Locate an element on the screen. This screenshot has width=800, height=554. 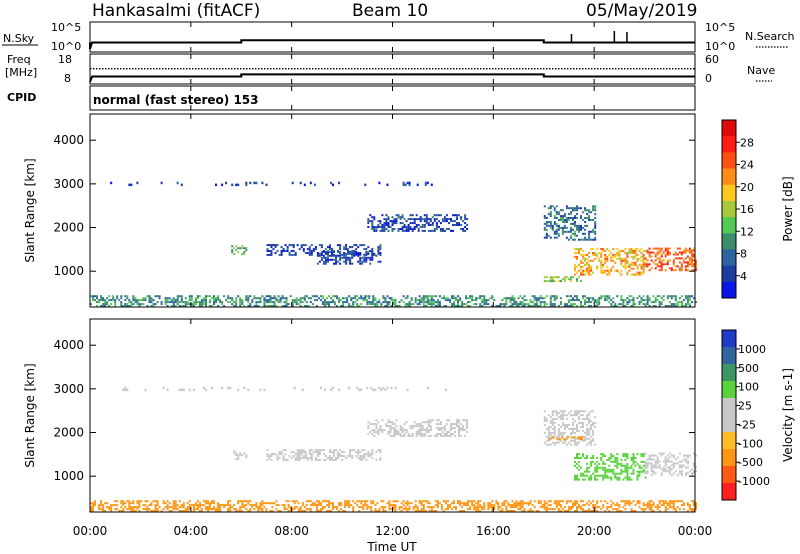
colorbar-tick-label: -1000 is located at coordinates (754, 481).